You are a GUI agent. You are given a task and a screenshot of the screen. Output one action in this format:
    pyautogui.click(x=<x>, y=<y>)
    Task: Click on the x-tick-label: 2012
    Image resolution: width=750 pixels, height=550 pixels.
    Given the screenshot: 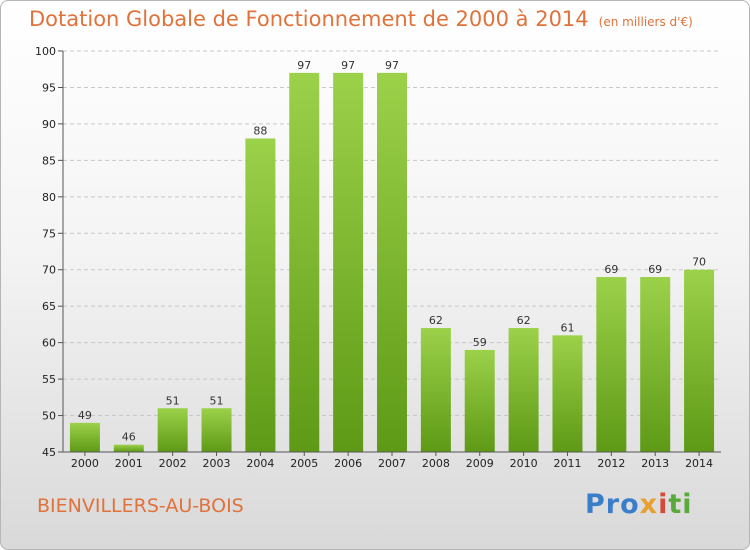 What is the action you would take?
    pyautogui.click(x=611, y=463)
    